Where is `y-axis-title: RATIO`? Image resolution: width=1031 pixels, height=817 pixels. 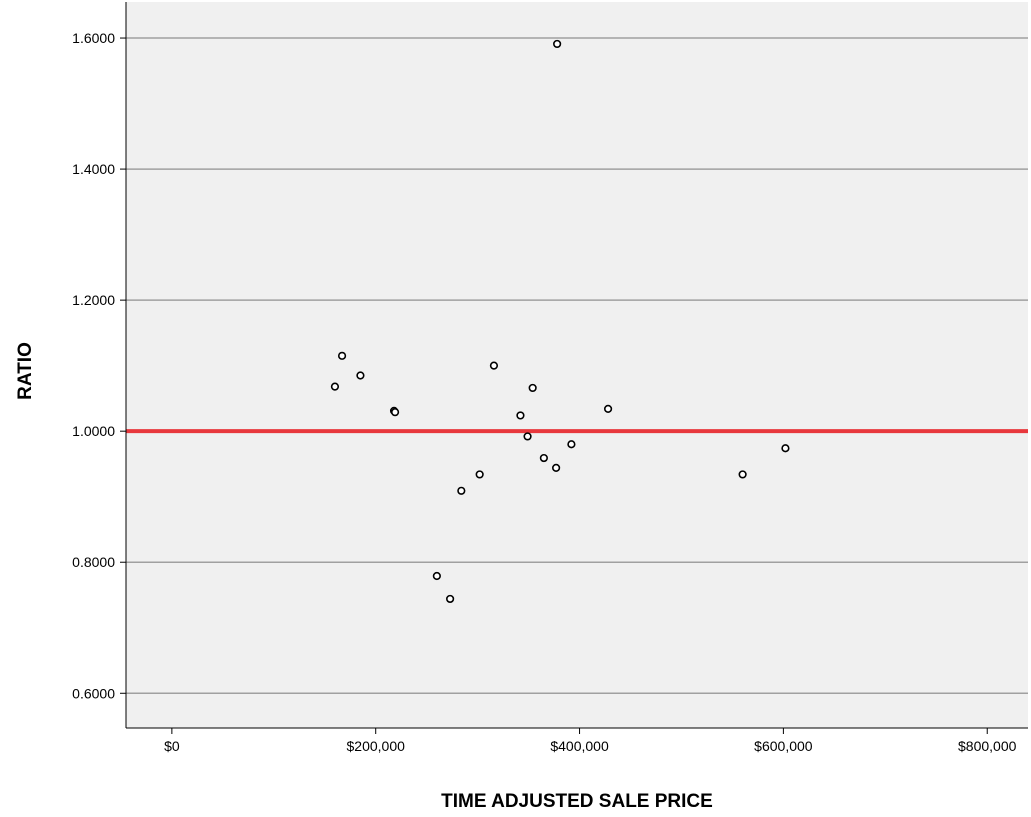
y-axis-title: RATIO is located at coordinates (25, 371).